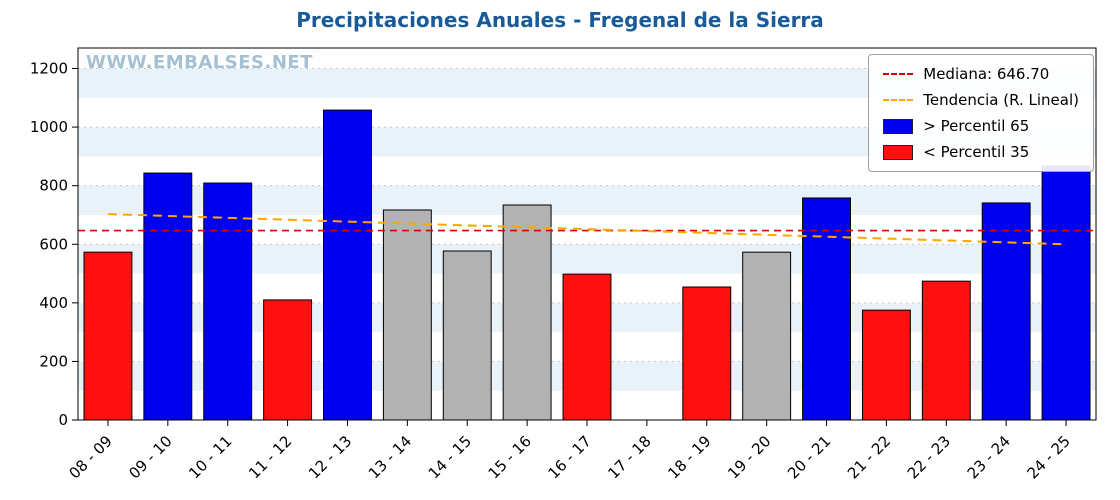 Image resolution: width=1120 pixels, height=500 pixels. Describe the element at coordinates (976, 152) in the screenshot. I see `legend-label: < Percentil 35` at that location.